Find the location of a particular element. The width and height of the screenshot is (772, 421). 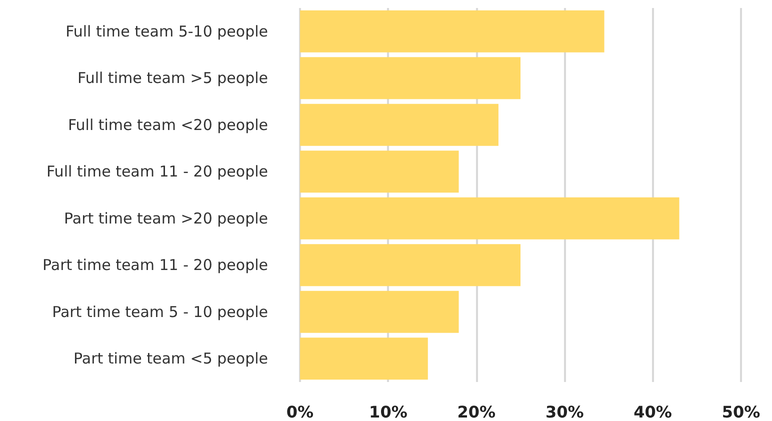

y-tick-label: Part time team >20 people is located at coordinates (166, 218).